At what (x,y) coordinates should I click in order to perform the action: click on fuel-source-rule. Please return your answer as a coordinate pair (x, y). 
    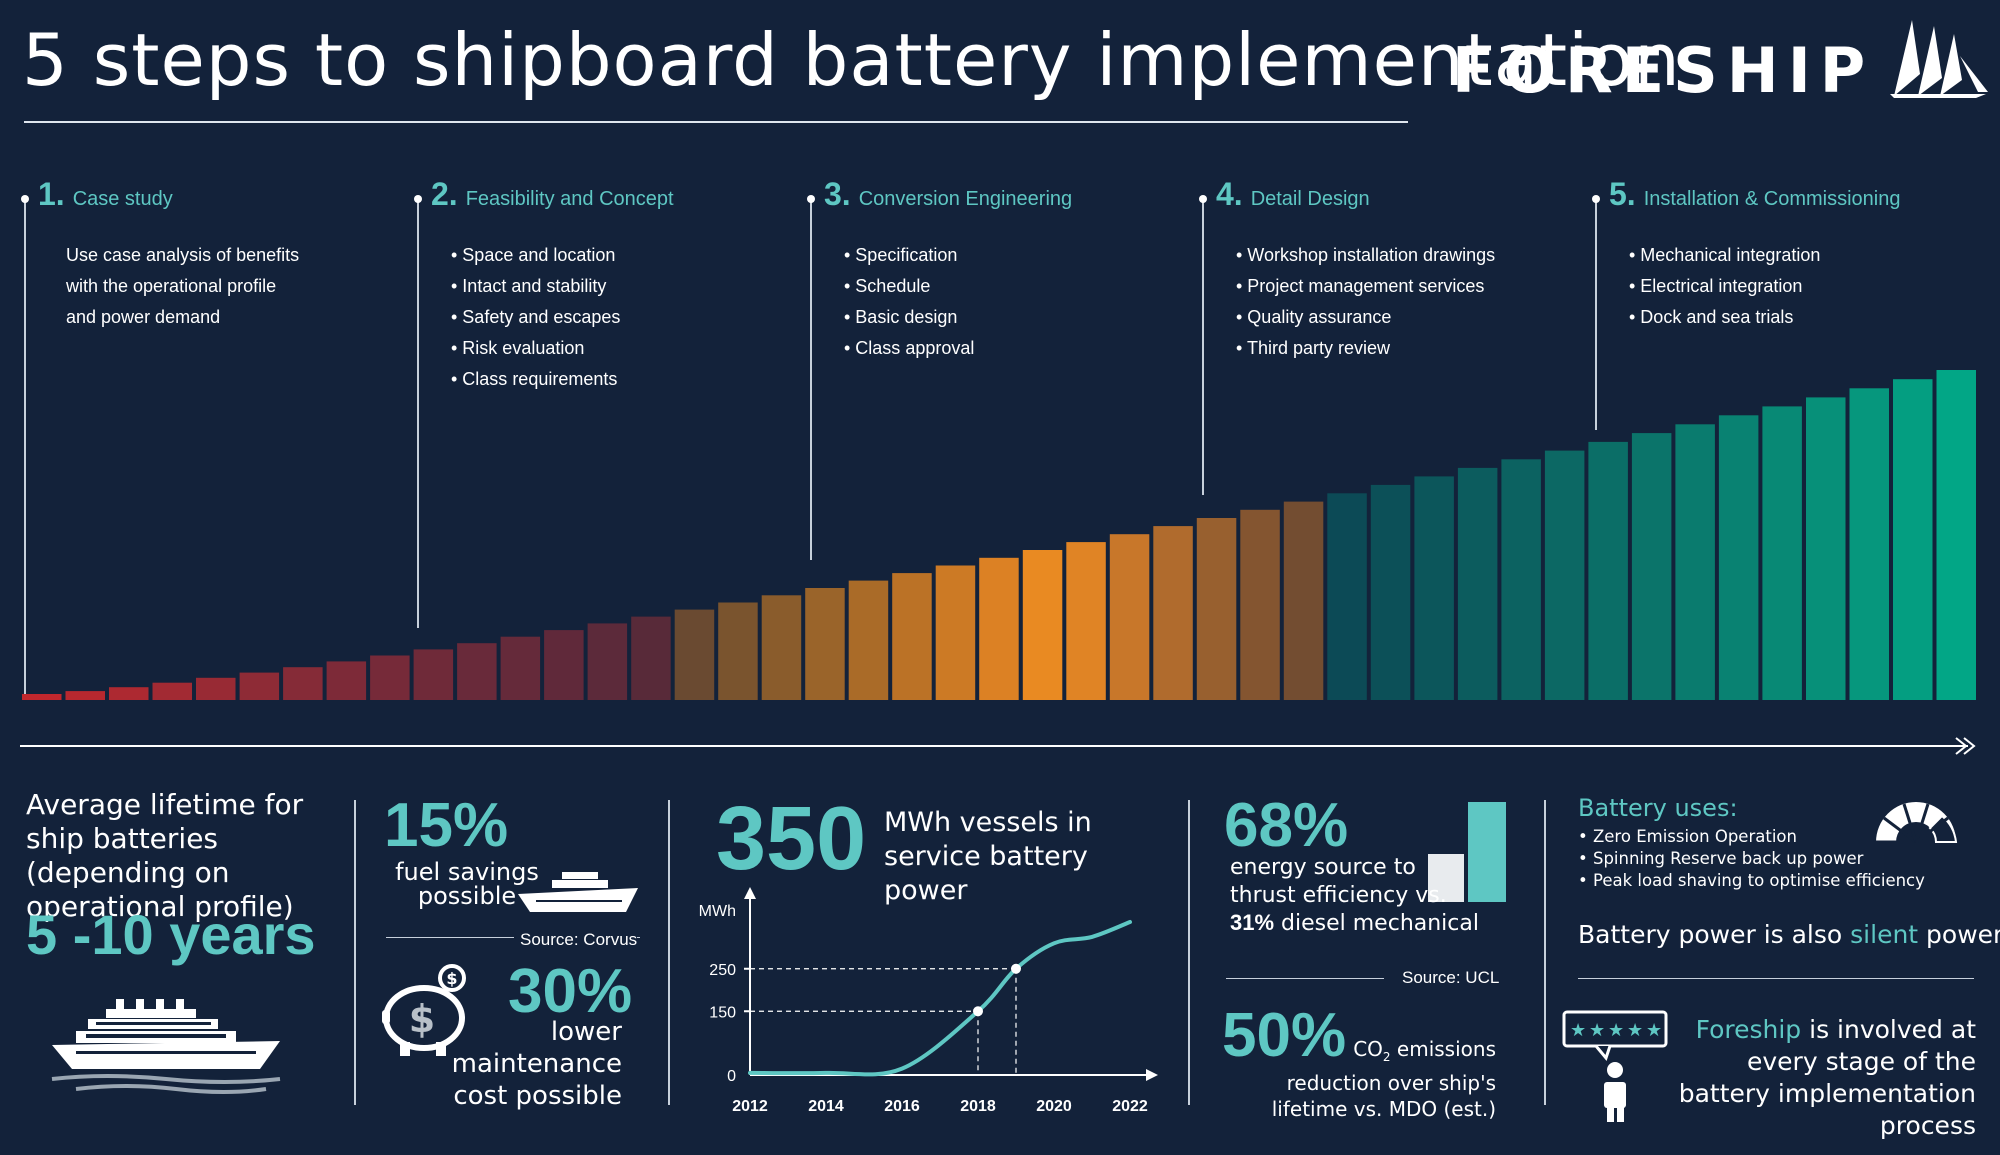
    Looking at the image, I should click on (513, 937).